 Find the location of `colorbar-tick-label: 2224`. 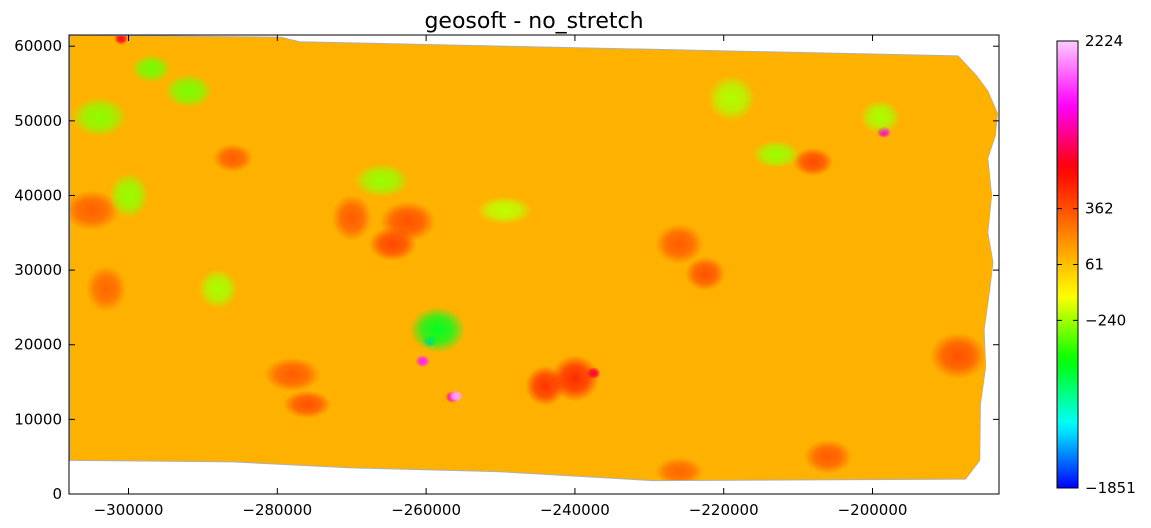

colorbar-tick-label: 2224 is located at coordinates (1104, 41).